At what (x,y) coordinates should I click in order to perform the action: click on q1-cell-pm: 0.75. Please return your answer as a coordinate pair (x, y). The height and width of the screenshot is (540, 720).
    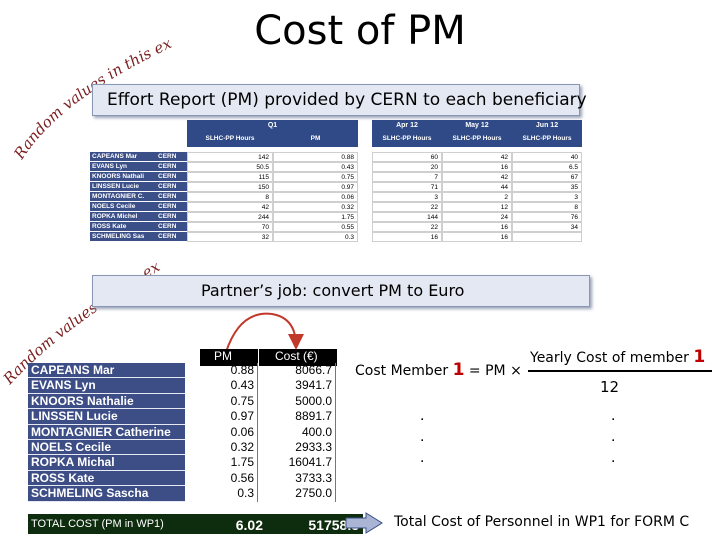
    Looking at the image, I should click on (315, 177).